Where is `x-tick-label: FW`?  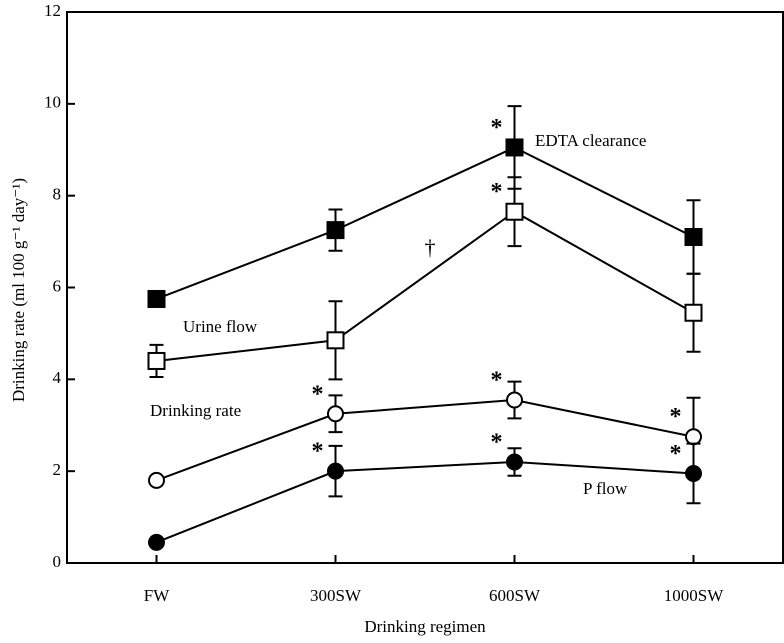 x-tick-label: FW is located at coordinates (157, 595).